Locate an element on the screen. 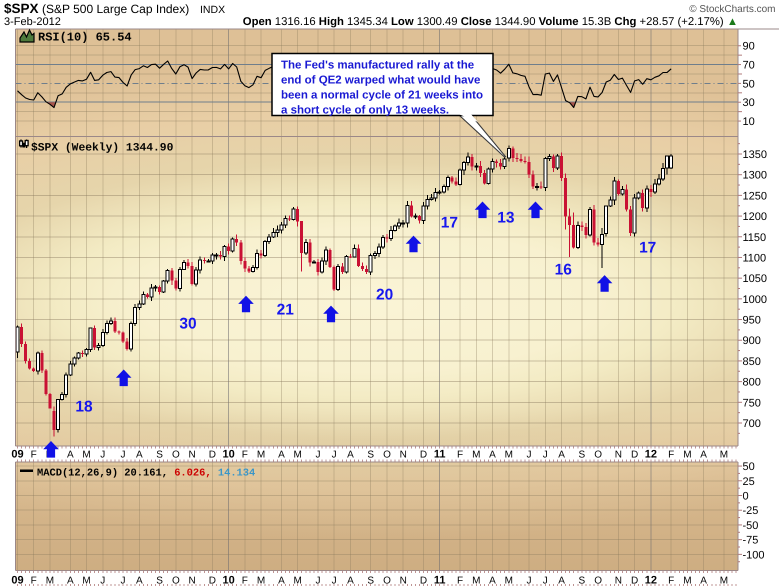  svg-text: 1350 is located at coordinates (755, 155).